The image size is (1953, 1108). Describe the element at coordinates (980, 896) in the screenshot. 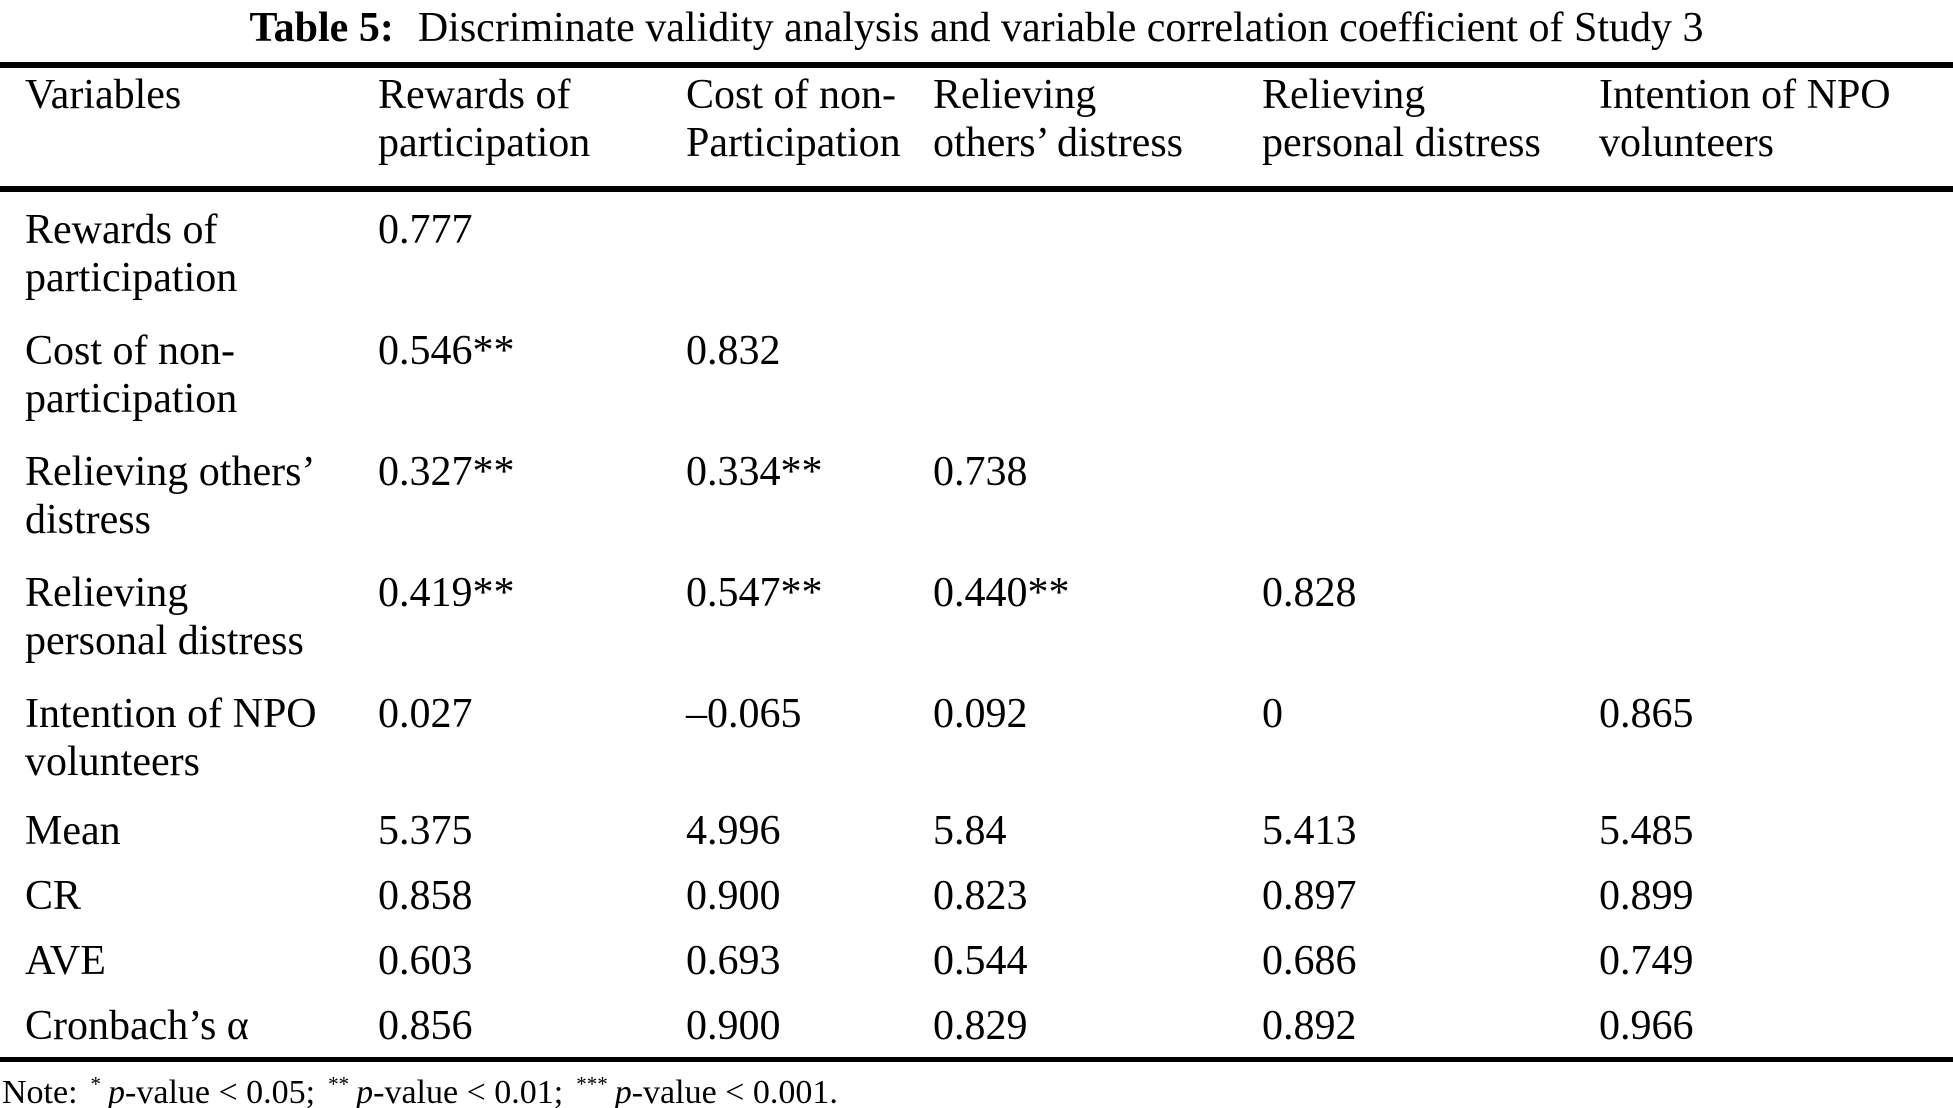

I see `table-cell: 0.823` at that location.